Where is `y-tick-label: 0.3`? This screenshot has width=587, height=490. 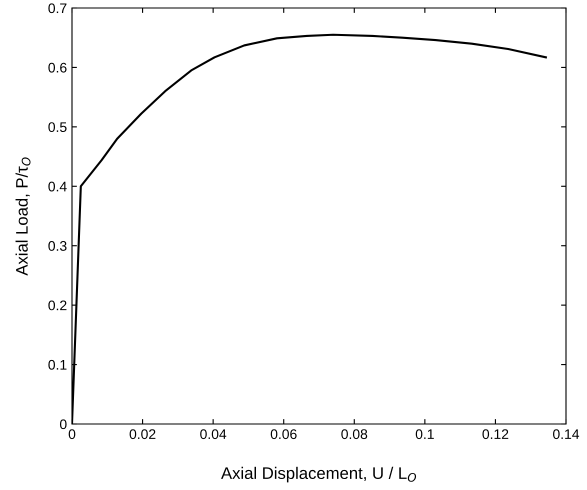 y-tick-label: 0.3 is located at coordinates (57, 246).